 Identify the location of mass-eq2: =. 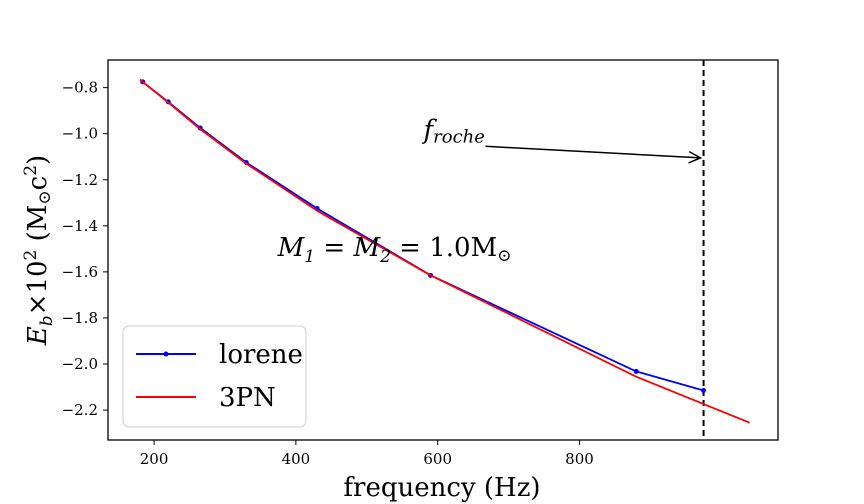
(410, 248).